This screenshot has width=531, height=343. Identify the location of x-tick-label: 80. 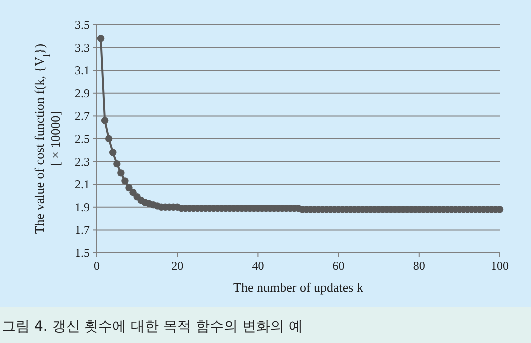
(419, 266).